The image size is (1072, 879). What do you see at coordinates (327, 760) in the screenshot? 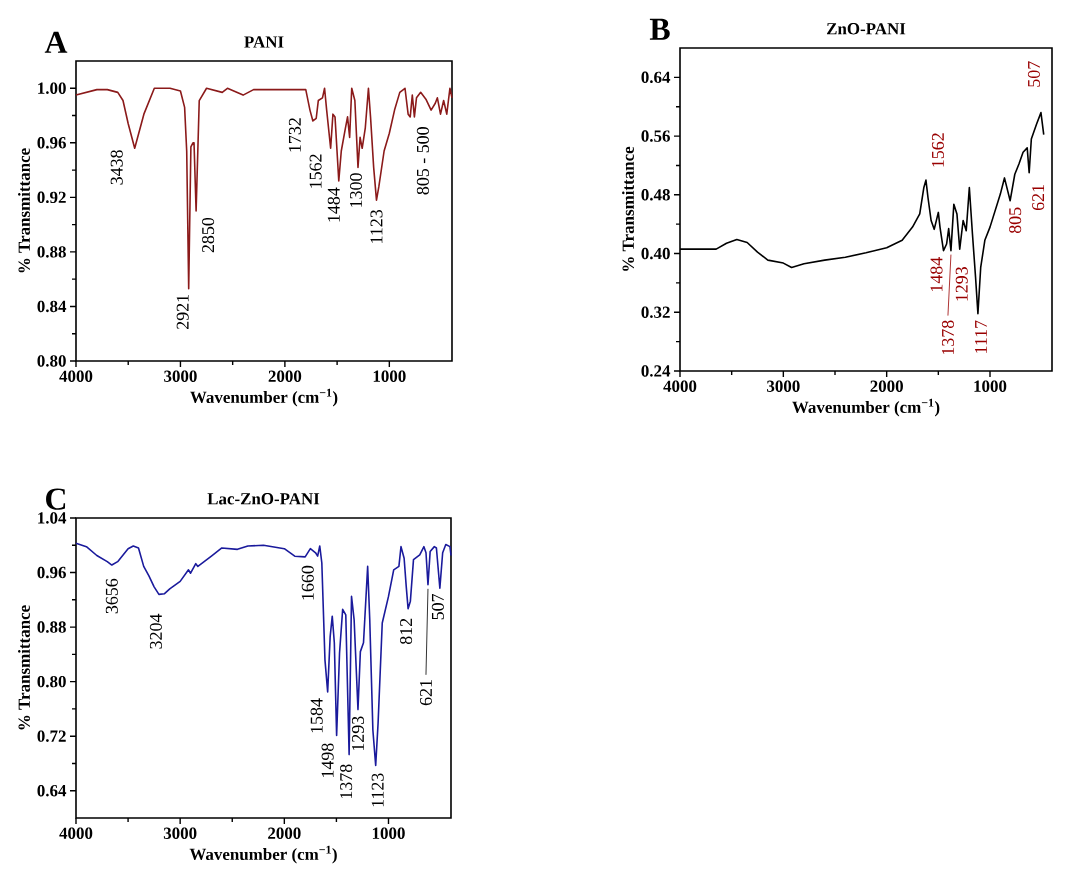
I see `annotation: 1498` at bounding box center [327, 760].